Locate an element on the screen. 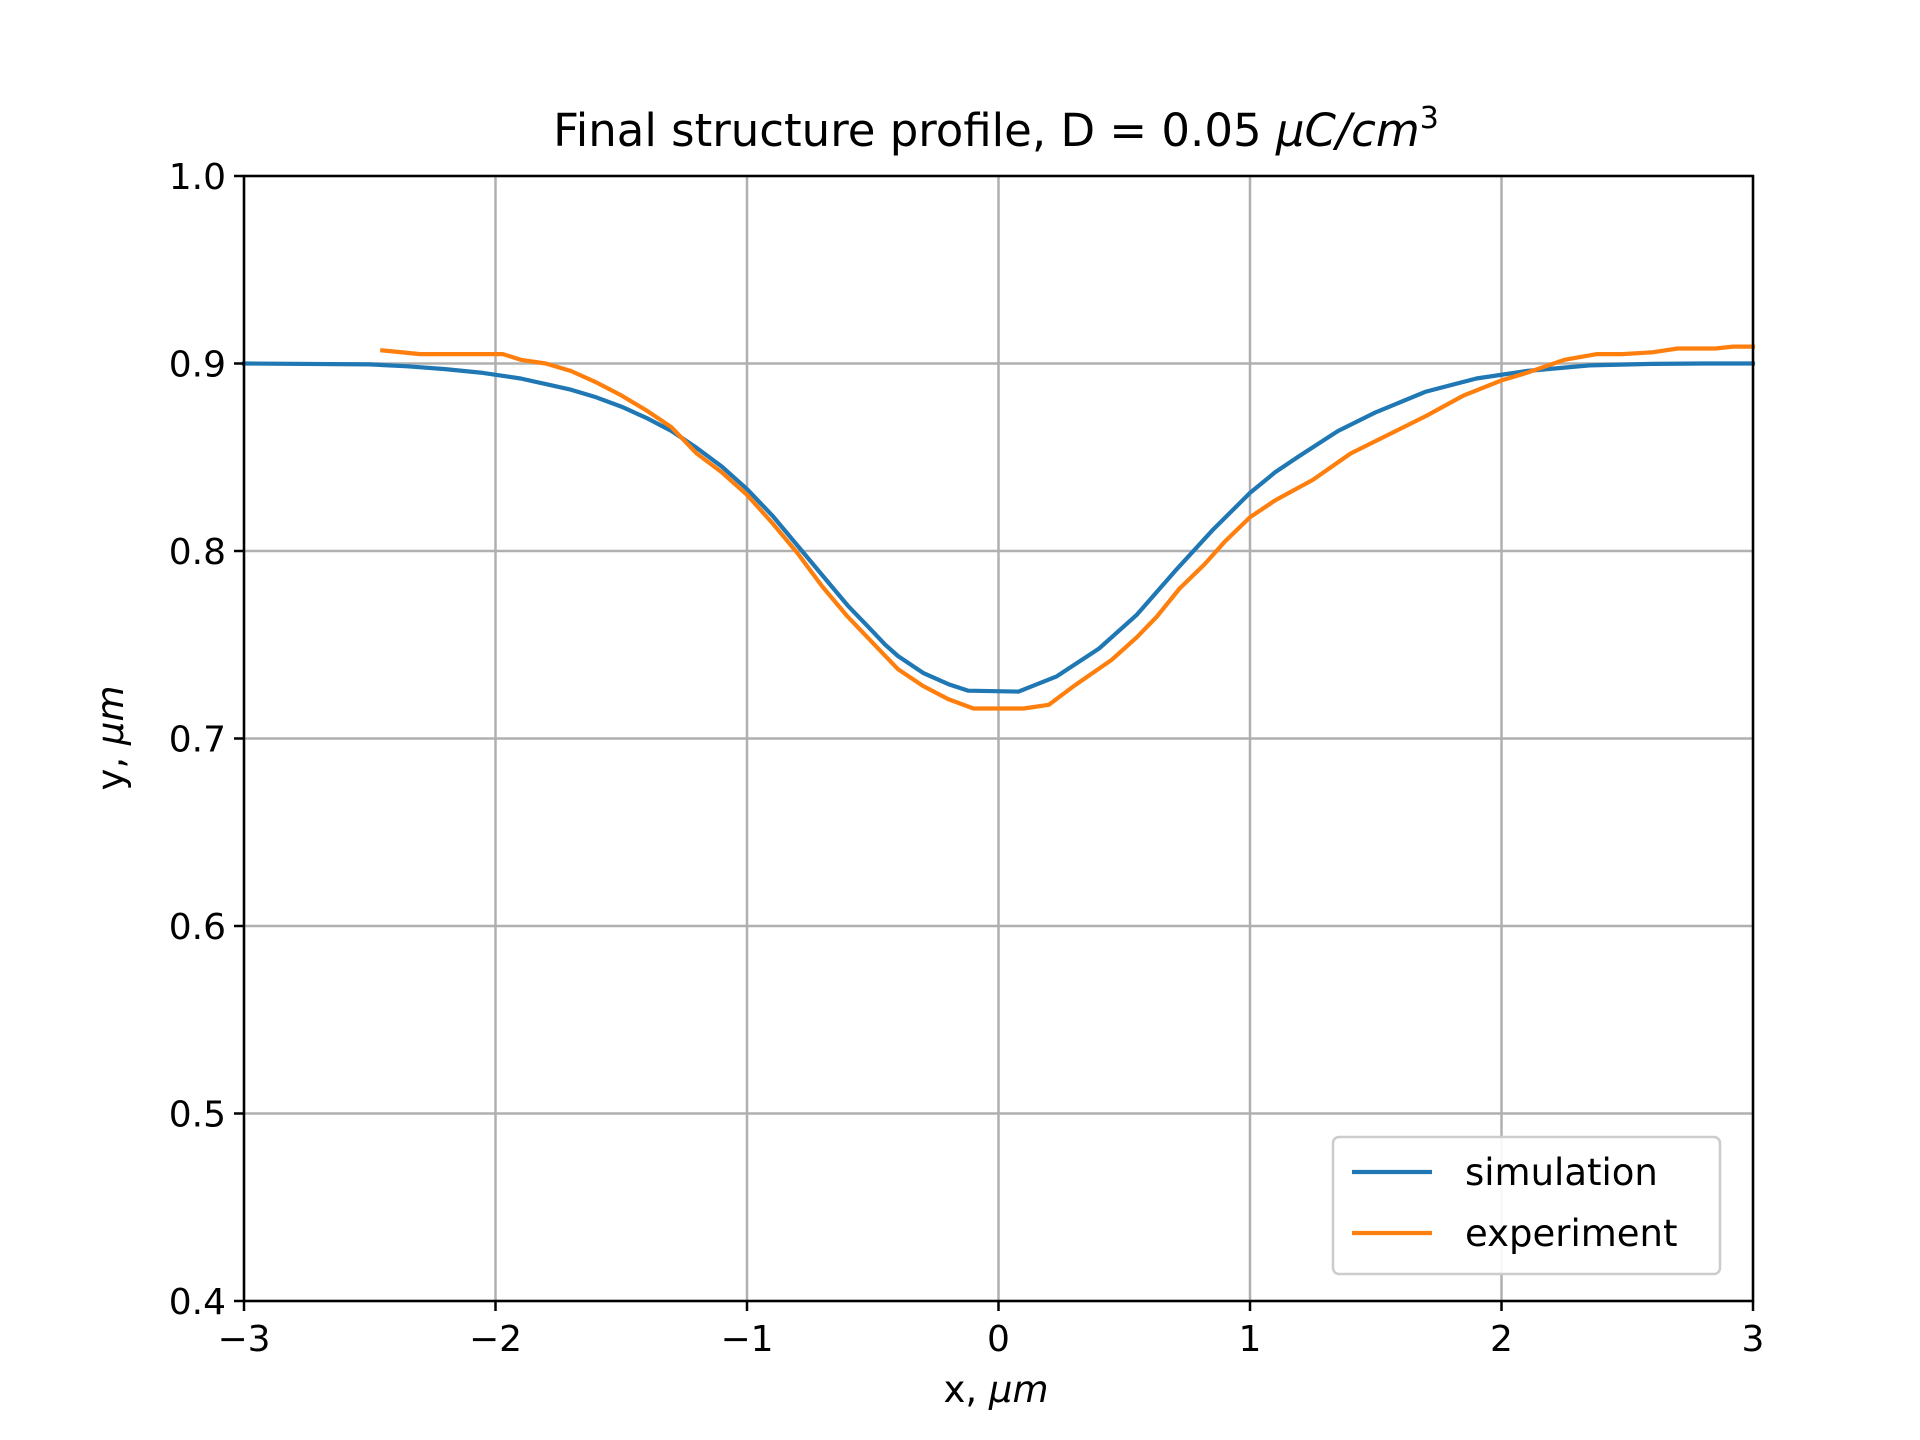 This screenshot has height=1440, width=1920. x-axis-label: x, μm is located at coordinates (995, 1389).